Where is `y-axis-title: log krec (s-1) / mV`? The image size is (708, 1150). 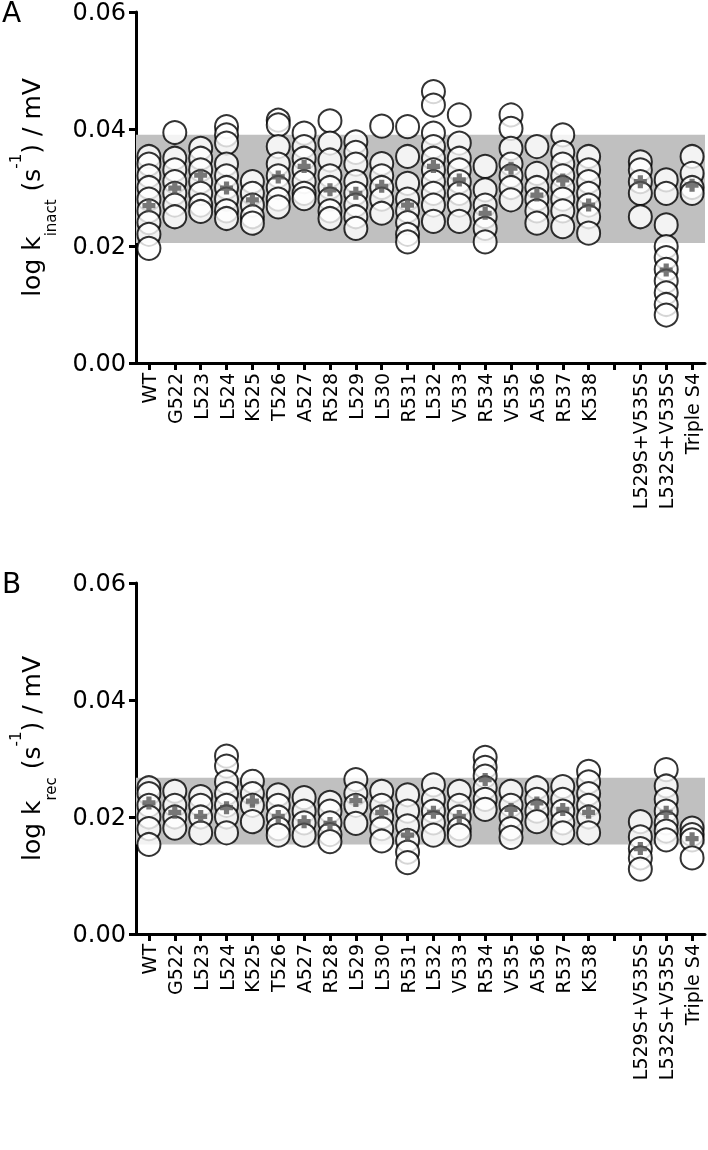 y-axis-title: log krec (s-1) / mV is located at coordinates (33, 758).